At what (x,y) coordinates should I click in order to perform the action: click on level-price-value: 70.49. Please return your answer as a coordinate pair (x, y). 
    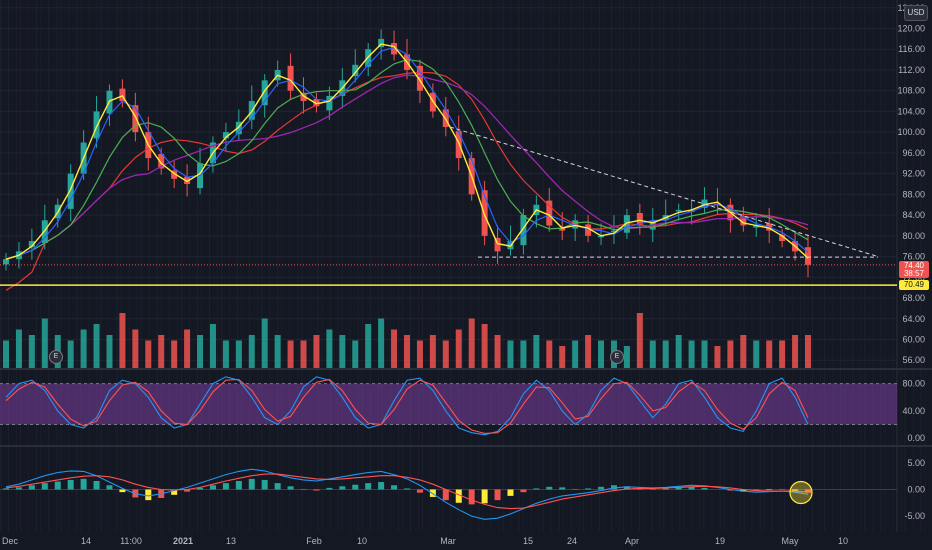
    Looking at the image, I should click on (914, 284).